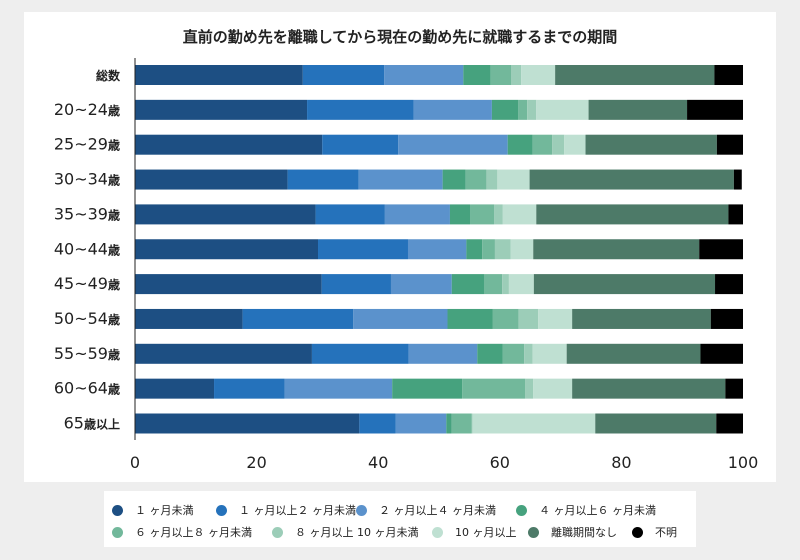  Describe the element at coordinates (87, 109) in the screenshot. I see `category-label: 20~24歳` at that location.